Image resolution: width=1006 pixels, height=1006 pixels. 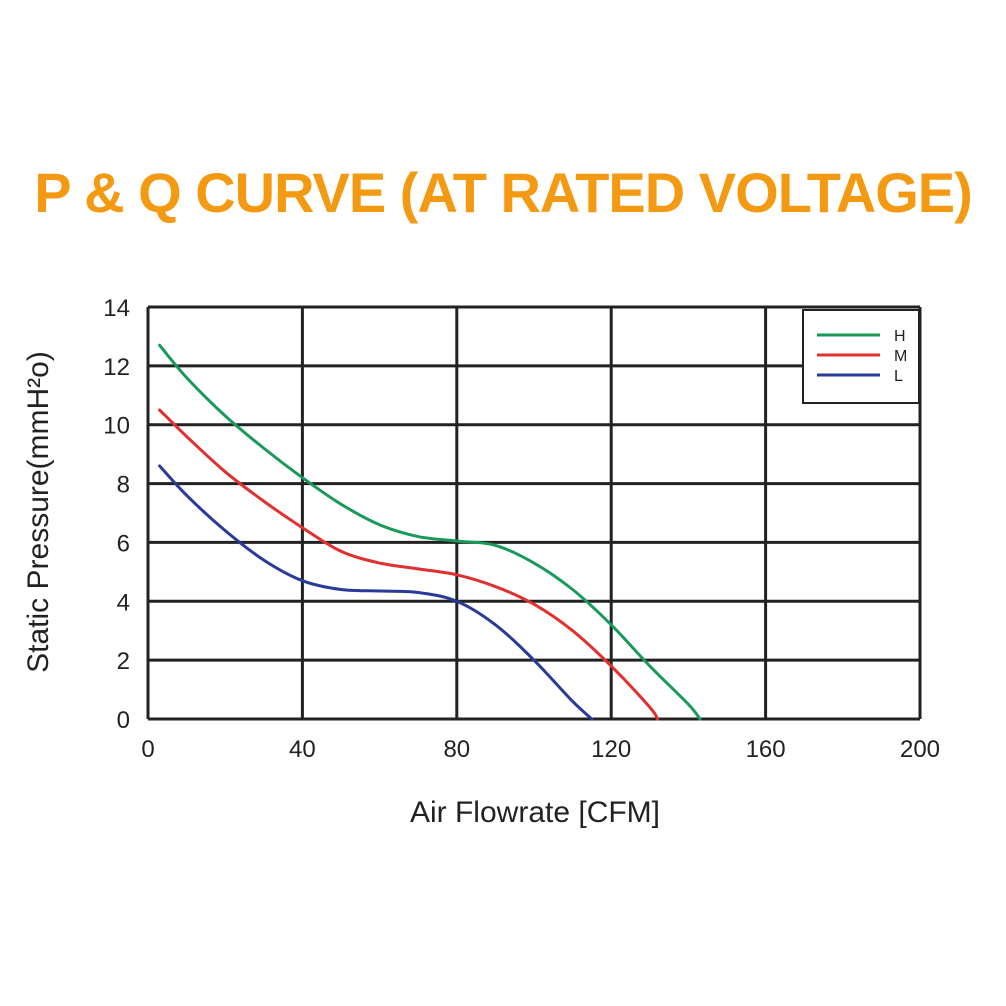 I want to click on y-tick-label: 4, so click(x=123, y=602).